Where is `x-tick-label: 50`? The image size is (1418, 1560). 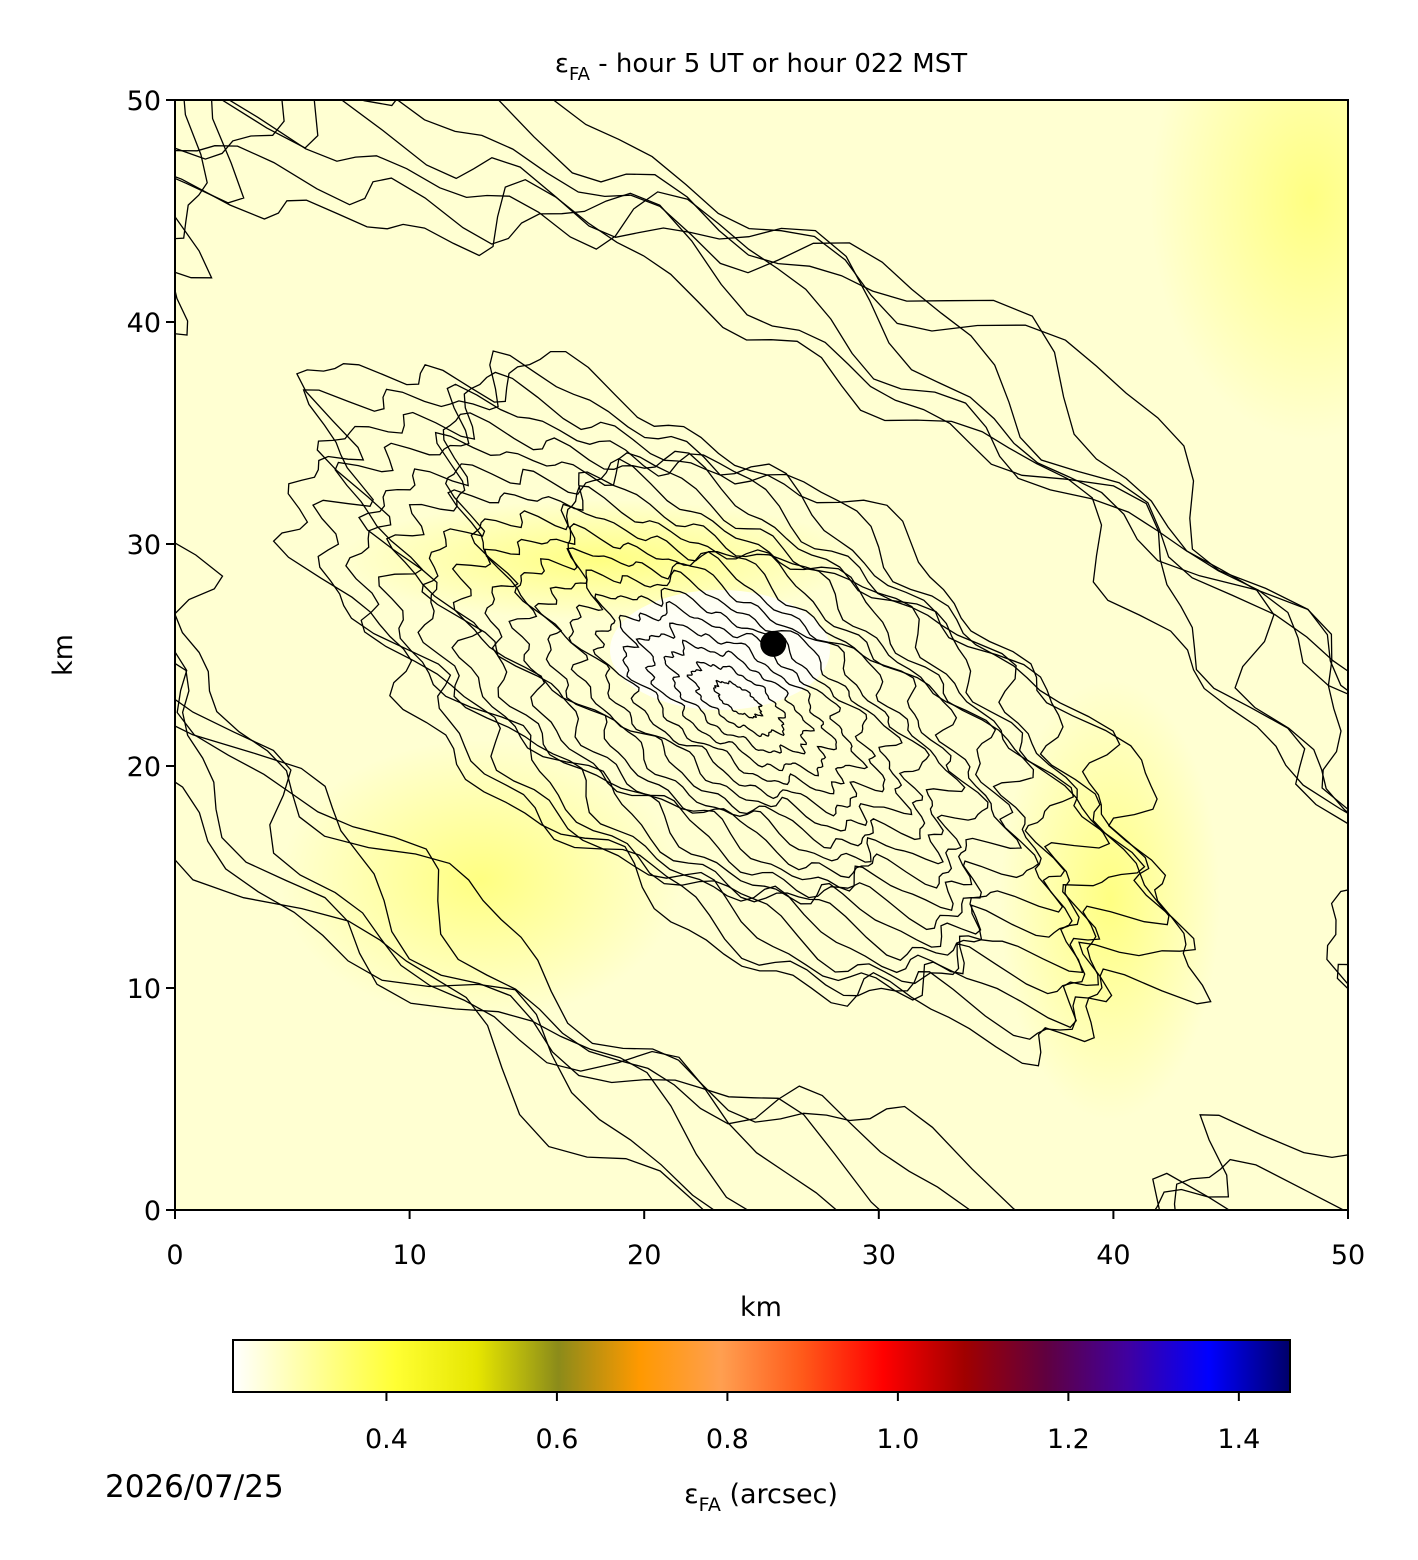
x-tick-label: 50 is located at coordinates (1348, 1255).